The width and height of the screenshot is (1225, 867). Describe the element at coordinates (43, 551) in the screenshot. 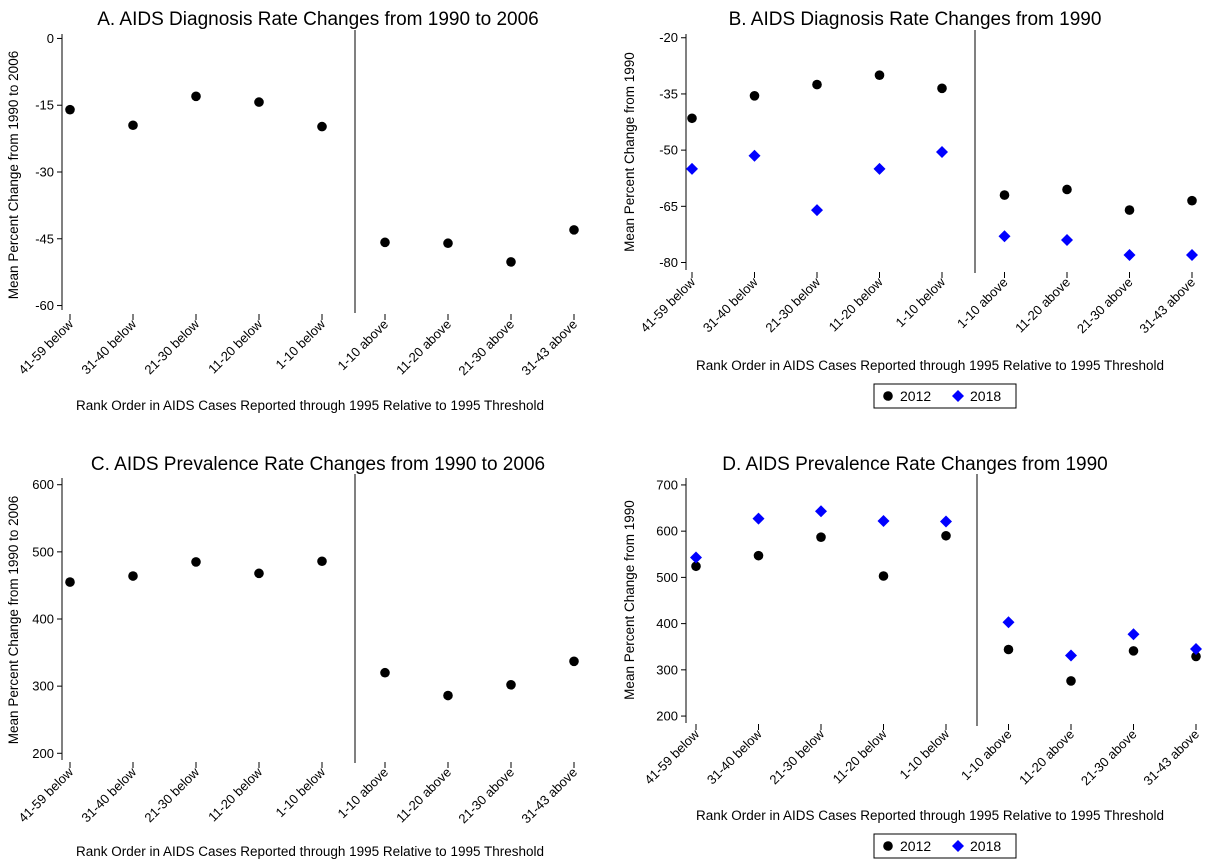

I see `y-tick-label: 500` at that location.